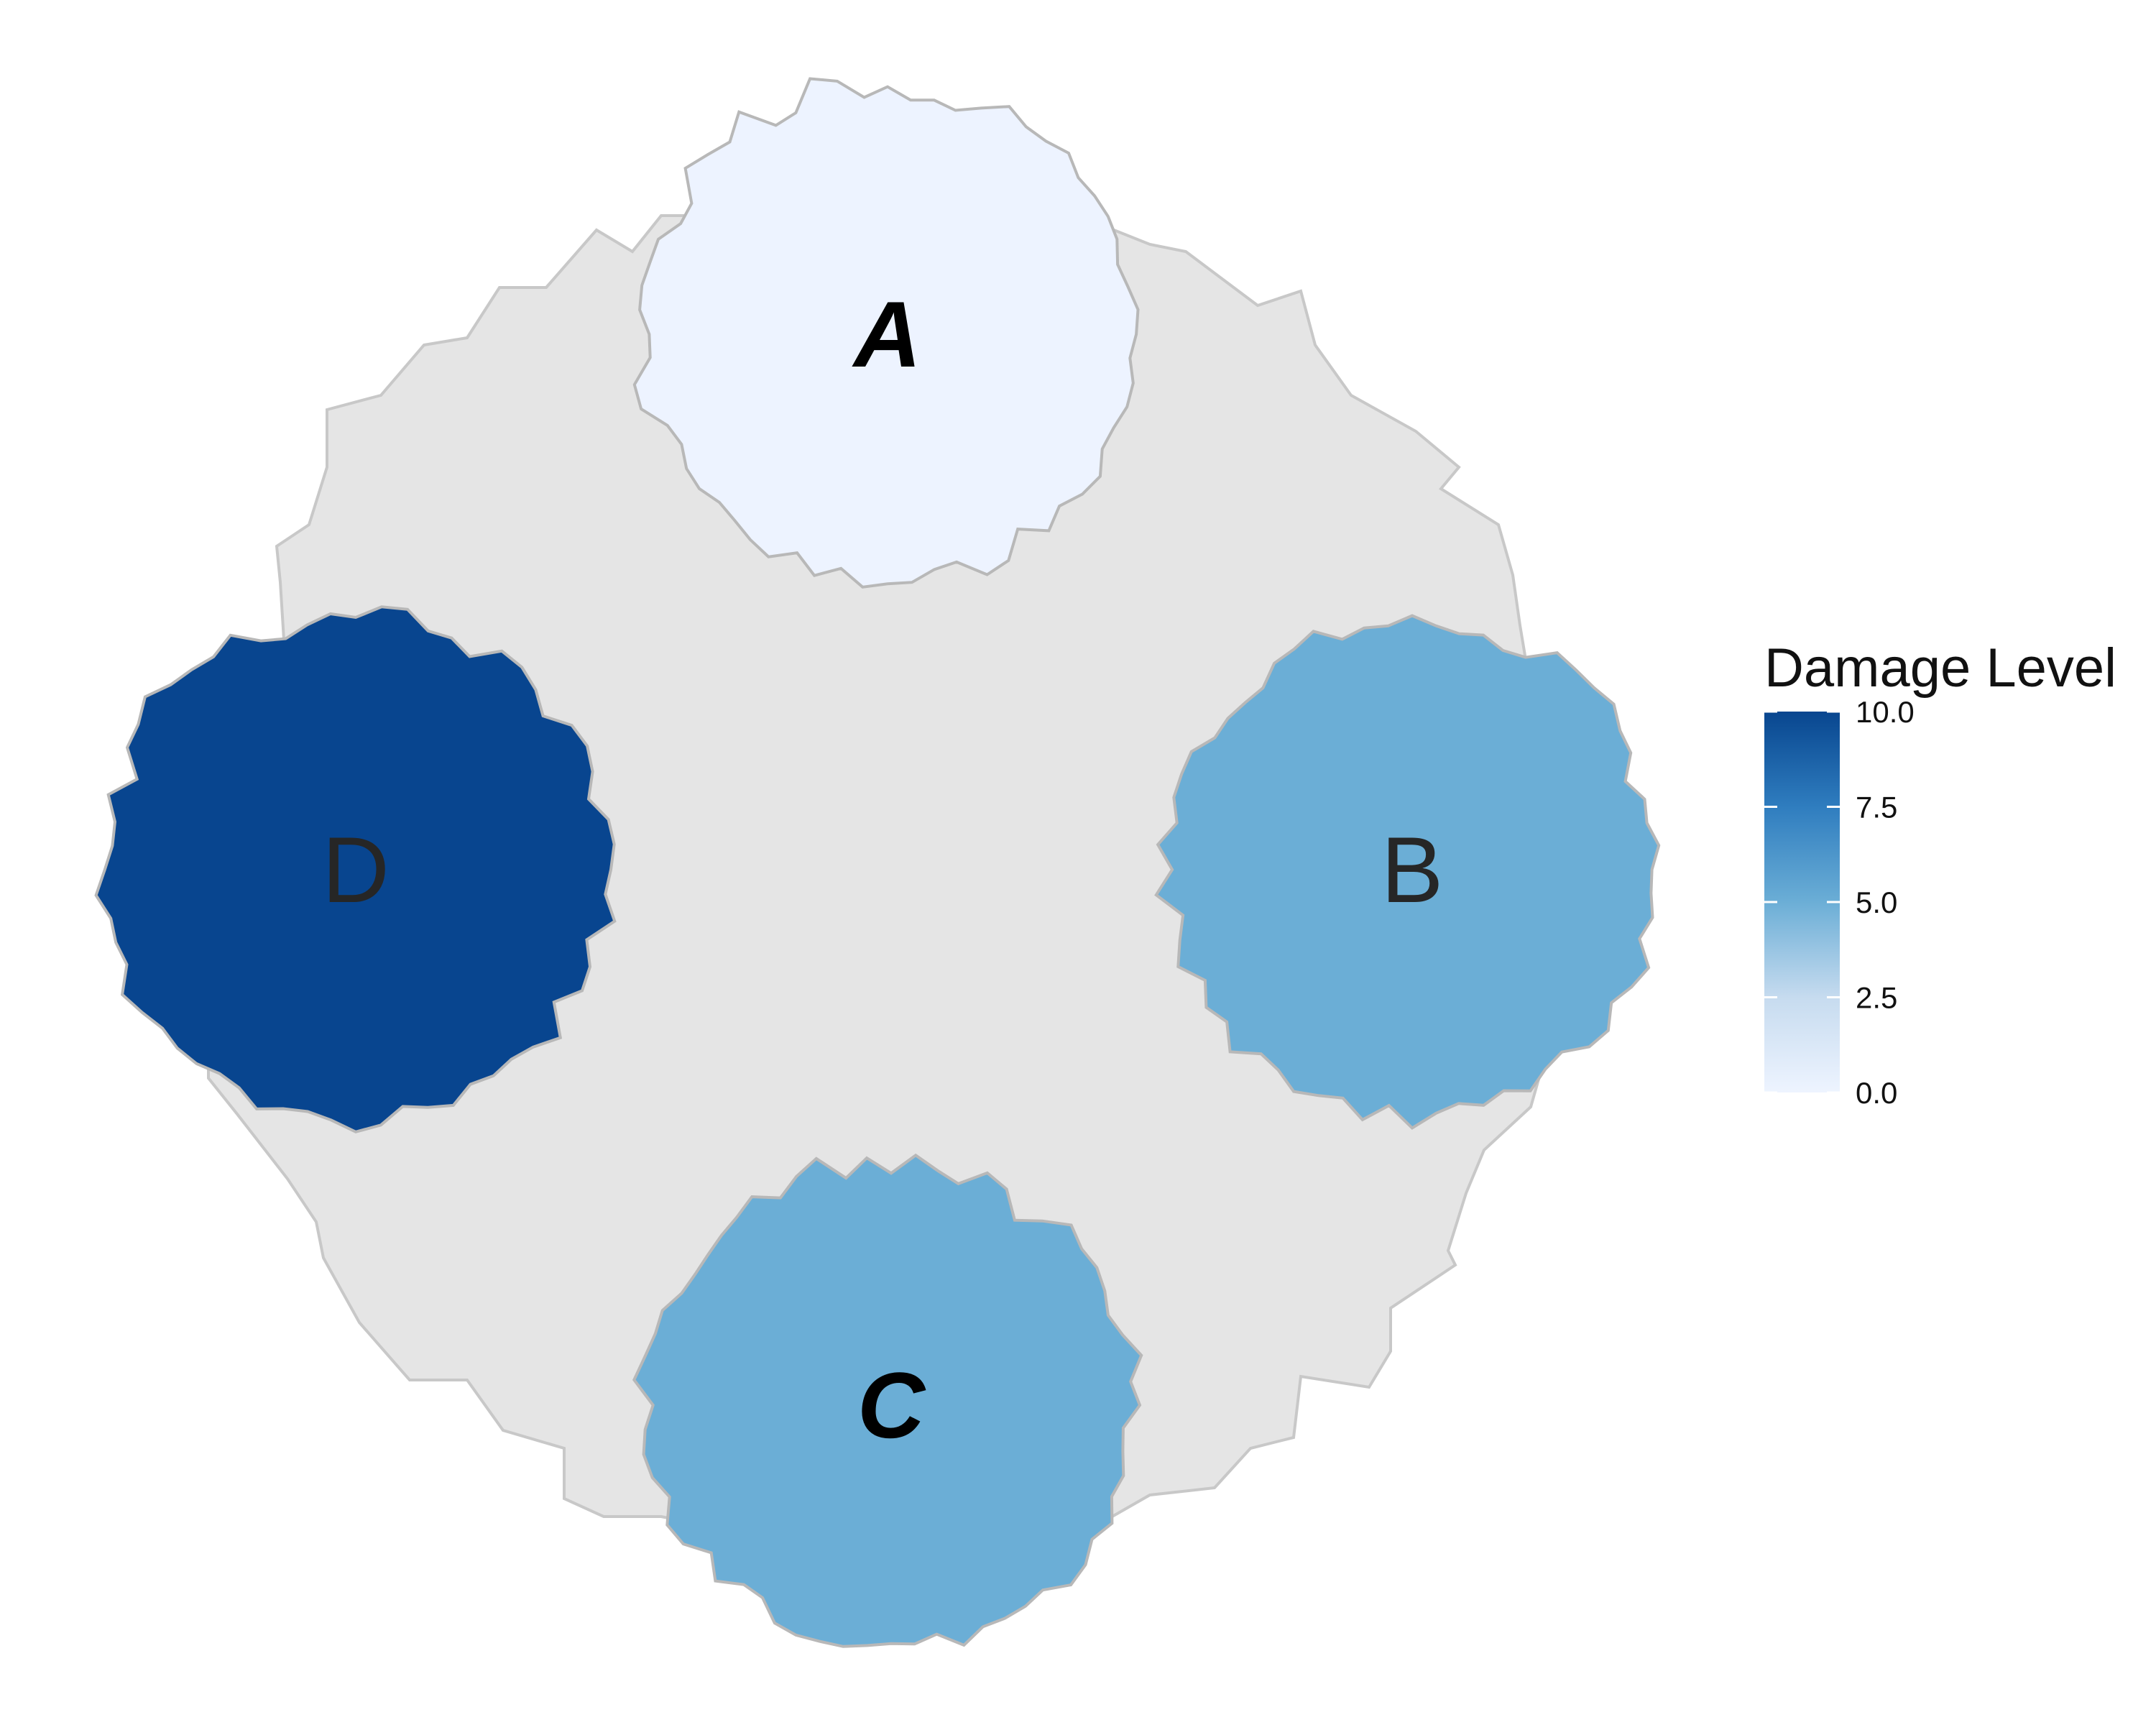 The image size is (2156, 1725). What do you see at coordinates (1877, 902) in the screenshot?
I see `legend-tick-label: 5.0` at bounding box center [1877, 902].